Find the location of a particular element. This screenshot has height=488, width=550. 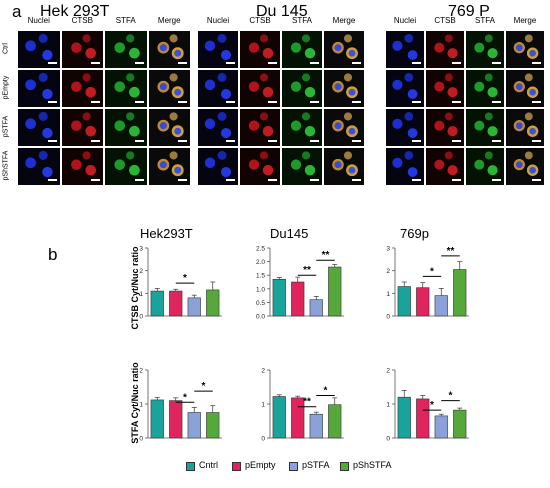

y-tick-label-ctsb-769: 2 is located at coordinates (388, 271).